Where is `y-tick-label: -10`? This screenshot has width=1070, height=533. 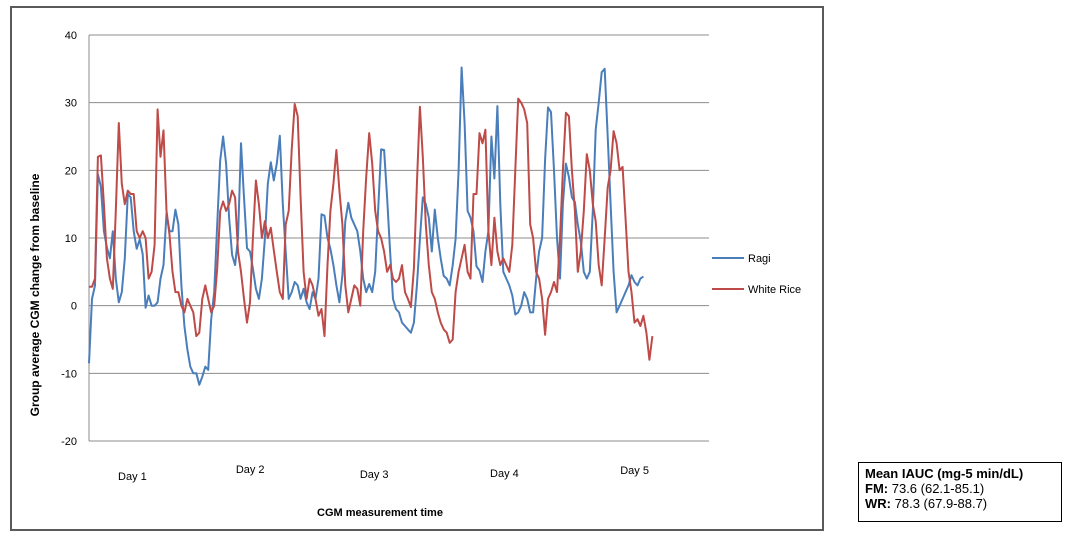 y-tick-label: -10 is located at coordinates (69, 374).